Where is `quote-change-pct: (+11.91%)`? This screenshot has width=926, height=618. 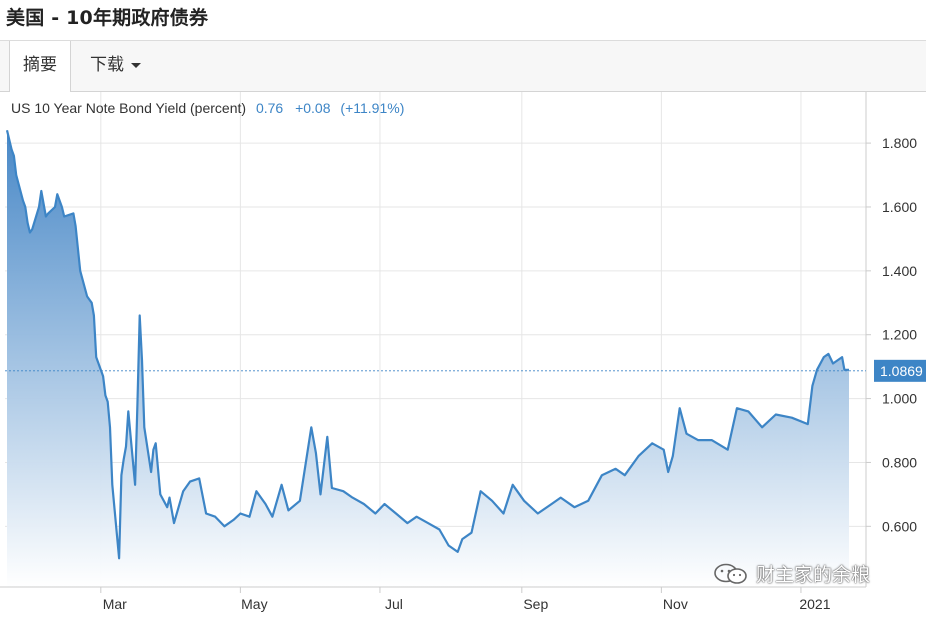
quote-change-pct: (+11.91%) is located at coordinates (372, 108).